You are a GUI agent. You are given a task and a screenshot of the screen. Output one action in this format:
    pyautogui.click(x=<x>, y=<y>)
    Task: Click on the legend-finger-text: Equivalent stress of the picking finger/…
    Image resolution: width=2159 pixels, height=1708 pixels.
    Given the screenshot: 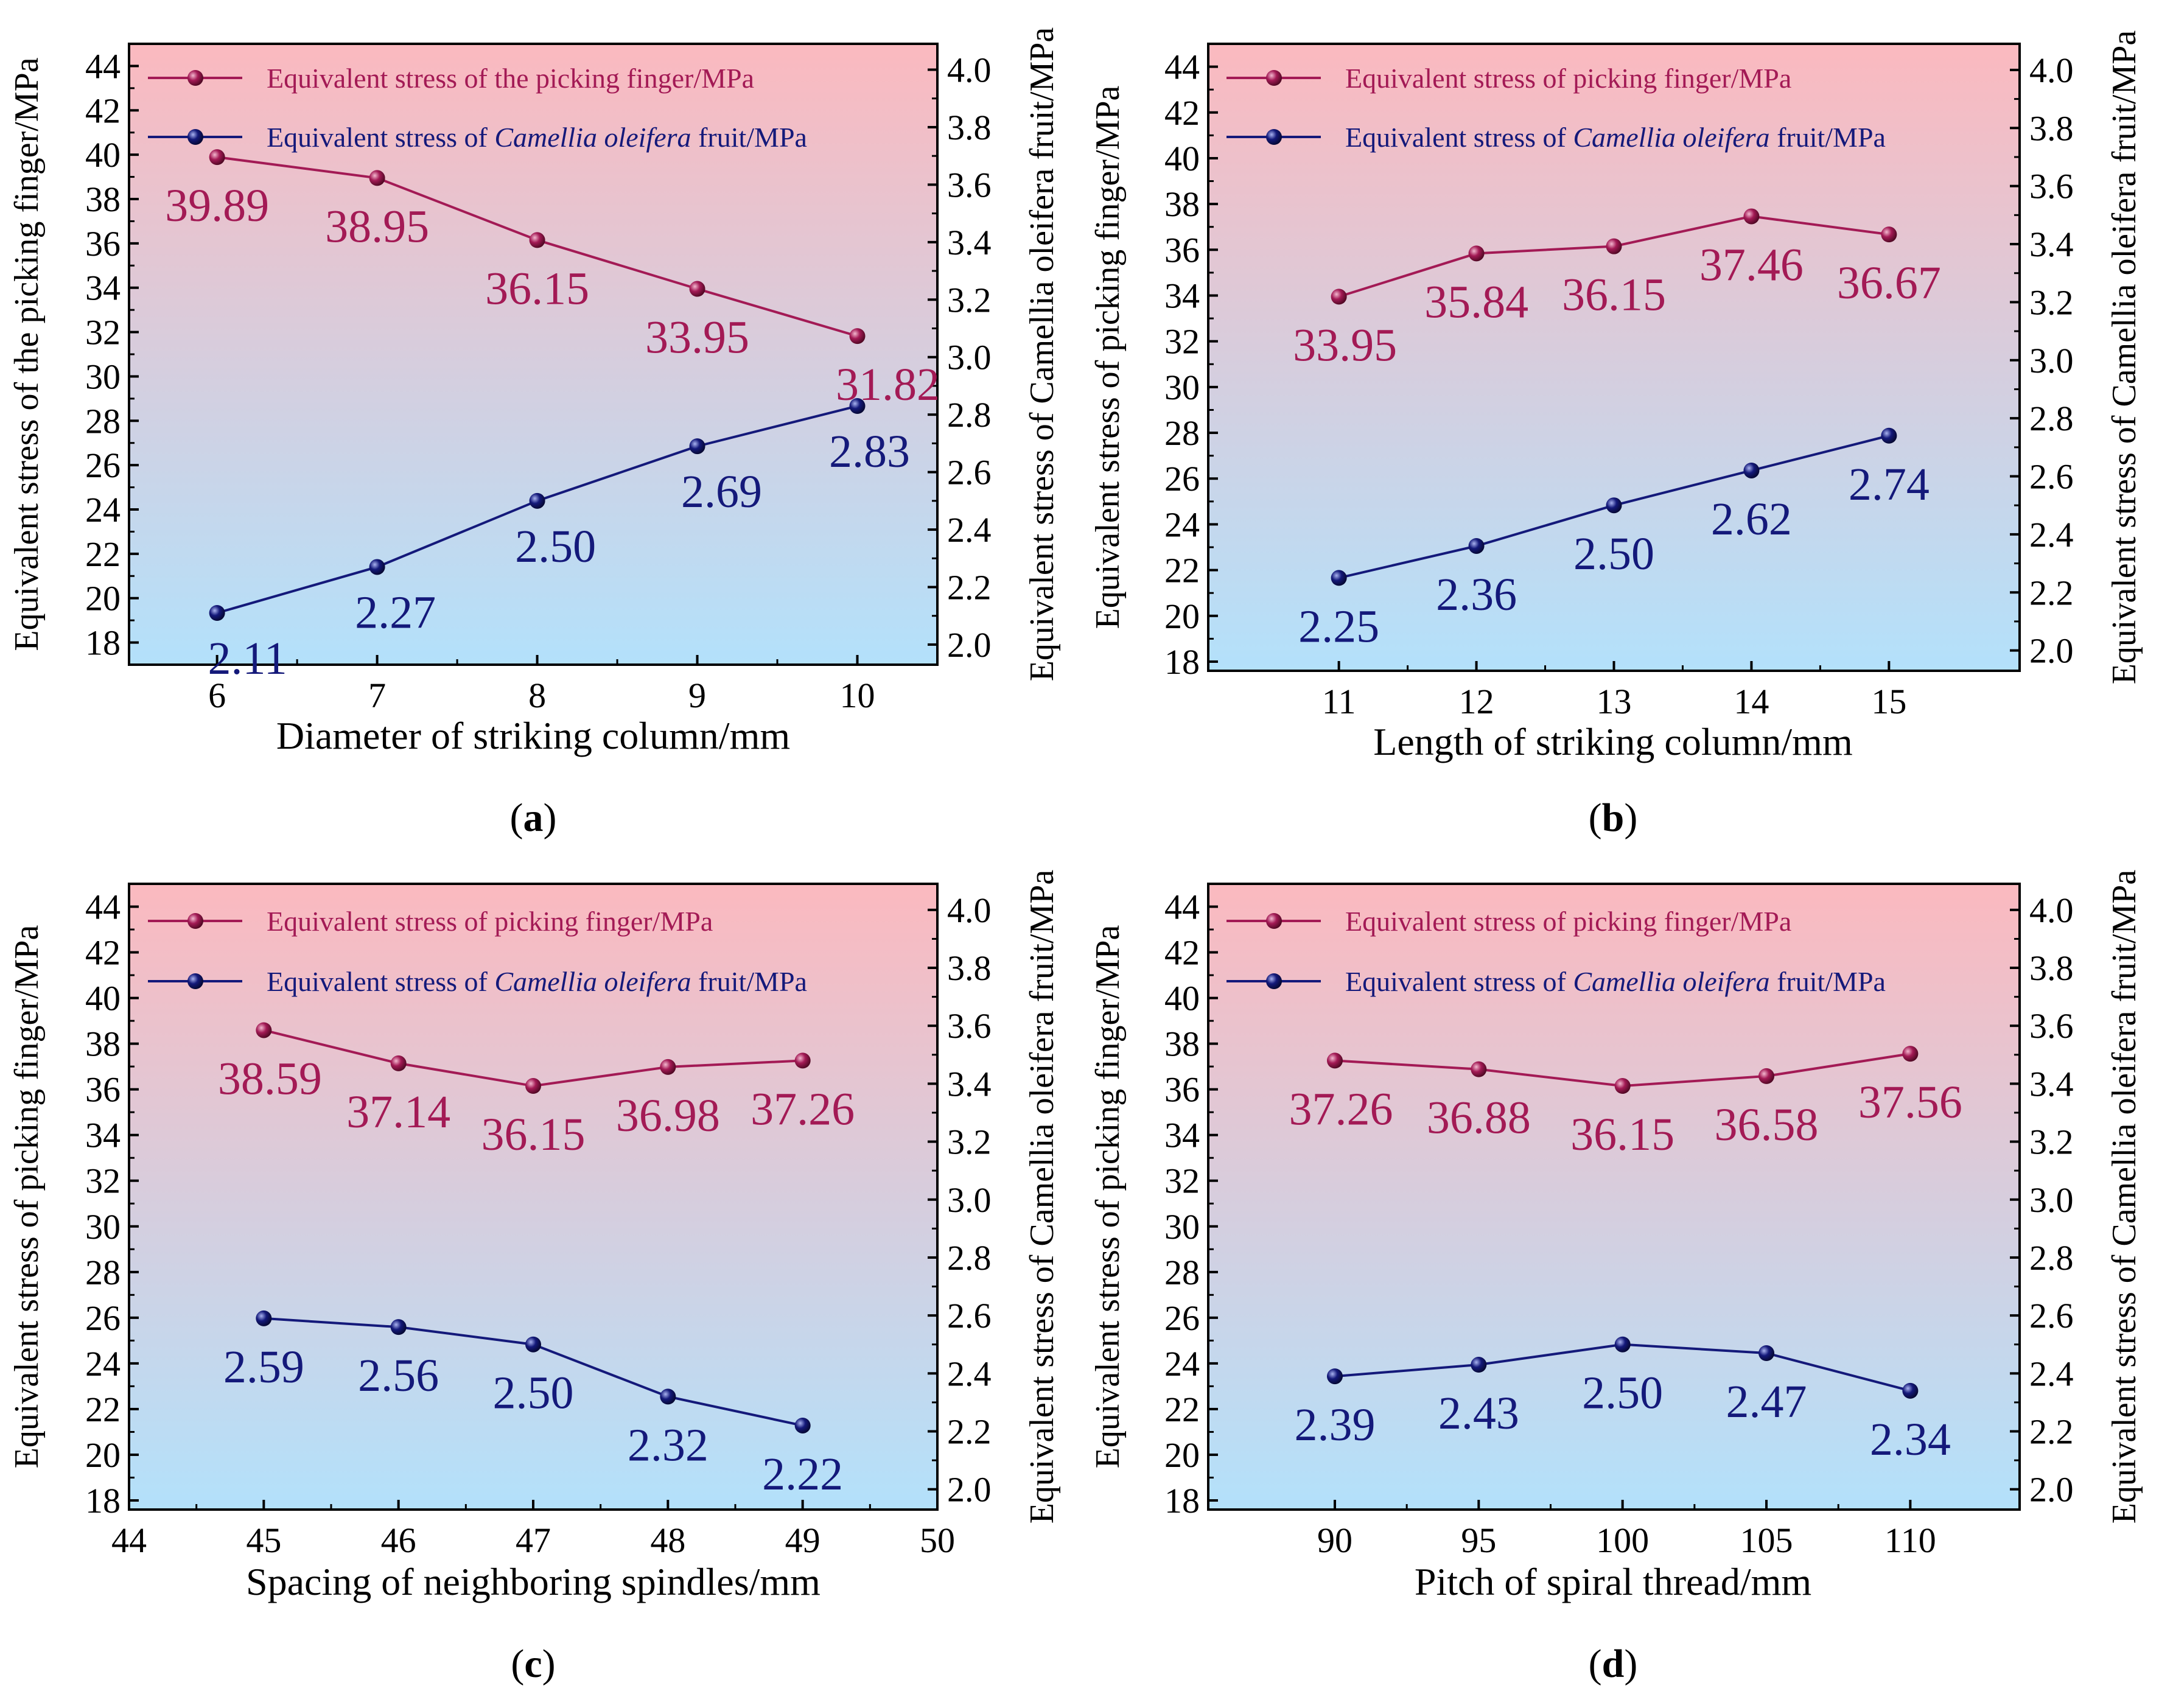 What is the action you would take?
    pyautogui.click(x=510, y=79)
    